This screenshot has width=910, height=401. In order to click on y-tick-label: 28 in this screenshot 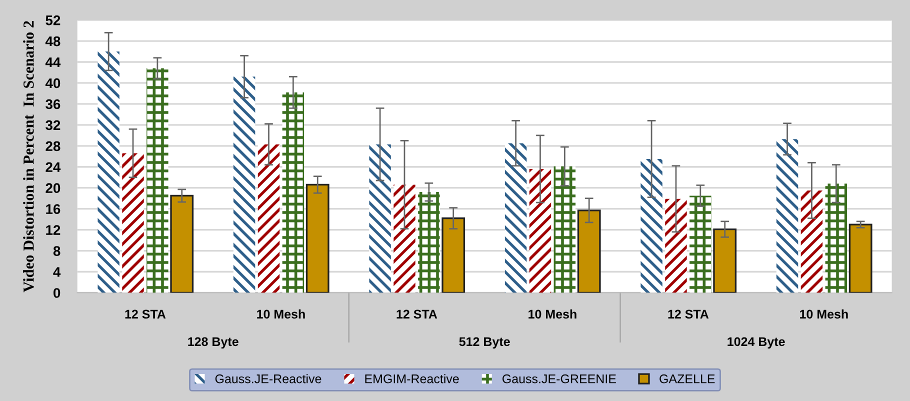, I will do `click(53, 146)`.